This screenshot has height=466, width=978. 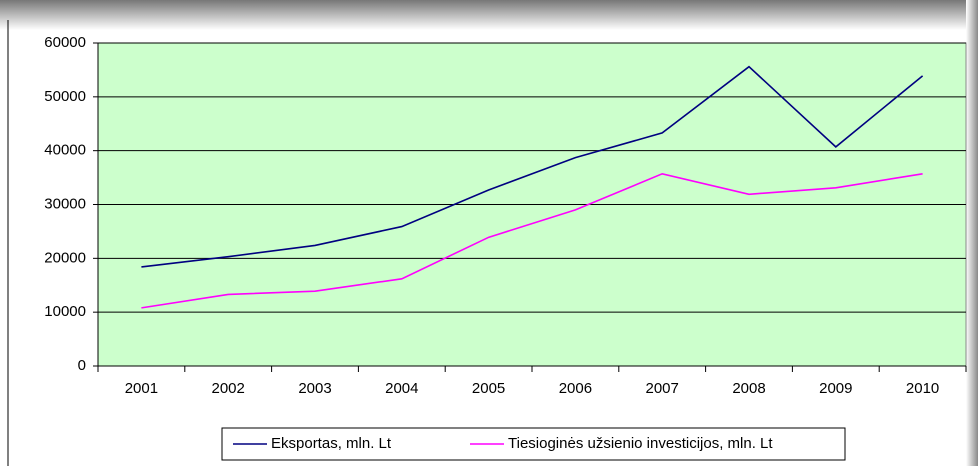 I want to click on x-tick-label: 2004, so click(x=401, y=388).